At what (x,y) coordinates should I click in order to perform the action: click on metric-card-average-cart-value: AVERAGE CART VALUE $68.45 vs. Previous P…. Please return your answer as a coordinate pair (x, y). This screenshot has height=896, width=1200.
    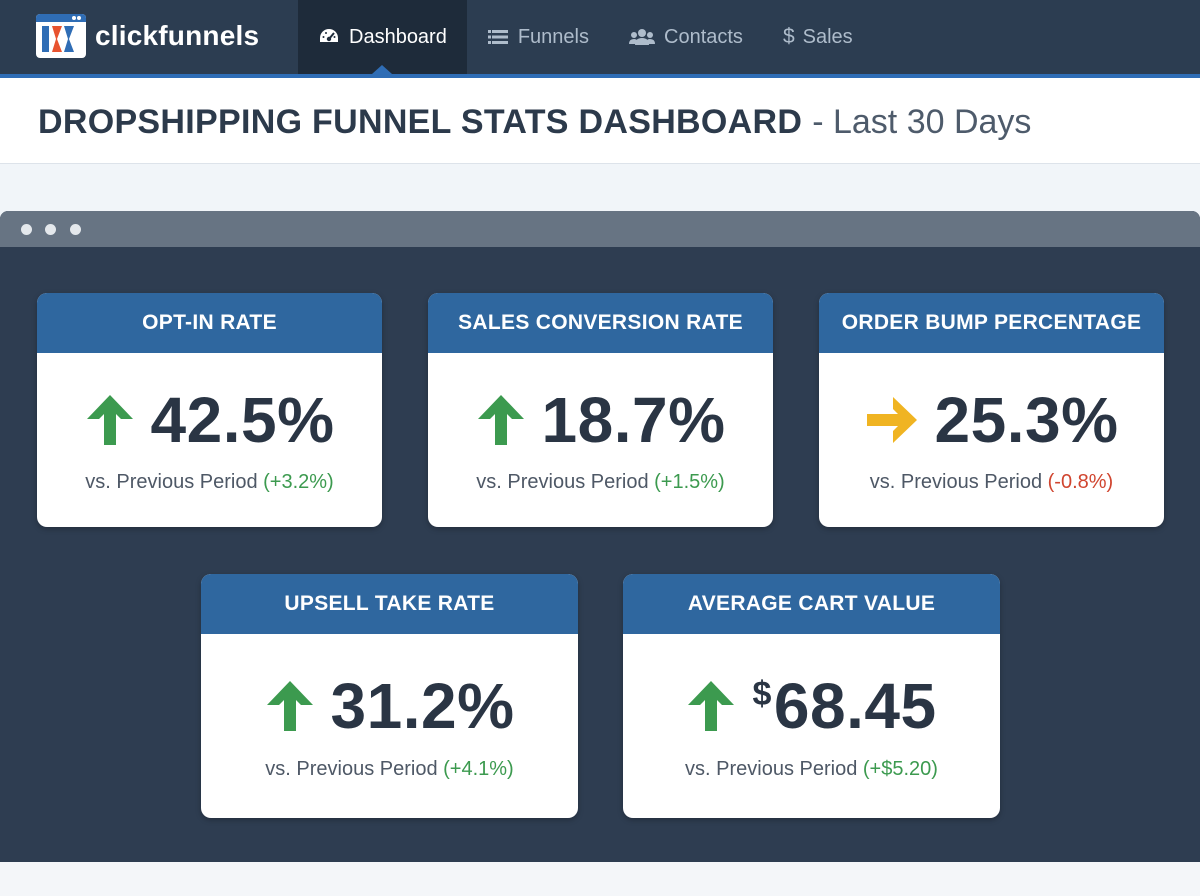
    Looking at the image, I should click on (811, 696).